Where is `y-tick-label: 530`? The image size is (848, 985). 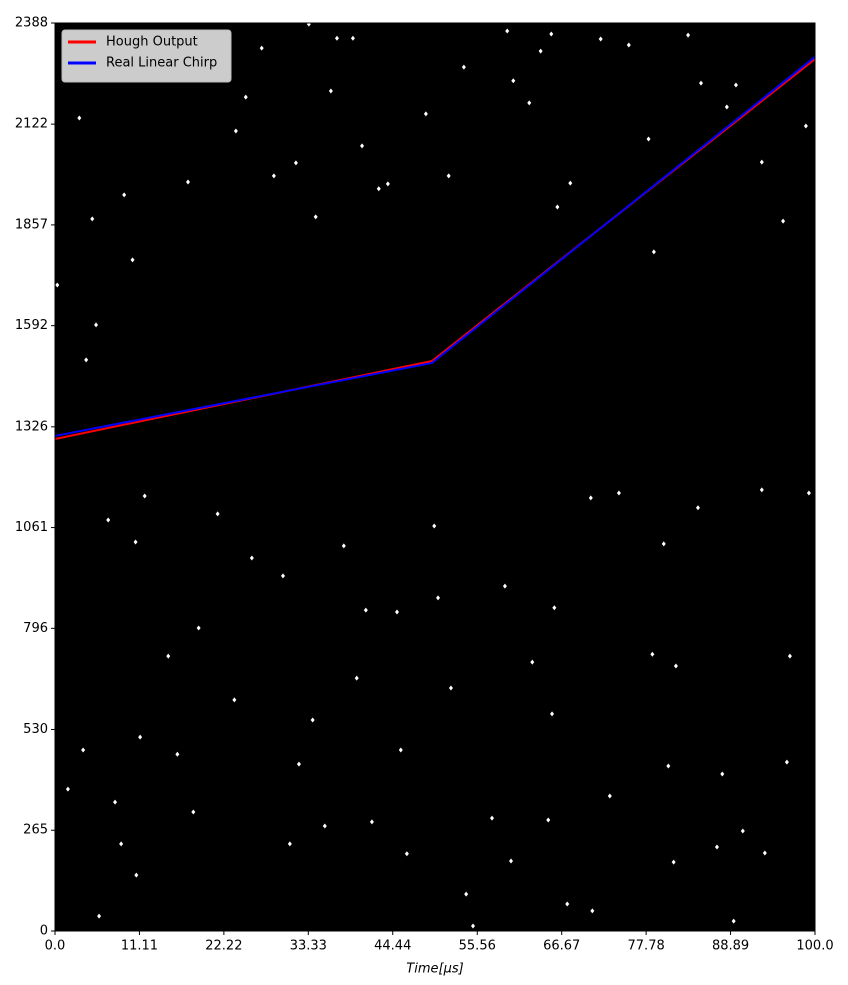
y-tick-label: 530 is located at coordinates (35, 729).